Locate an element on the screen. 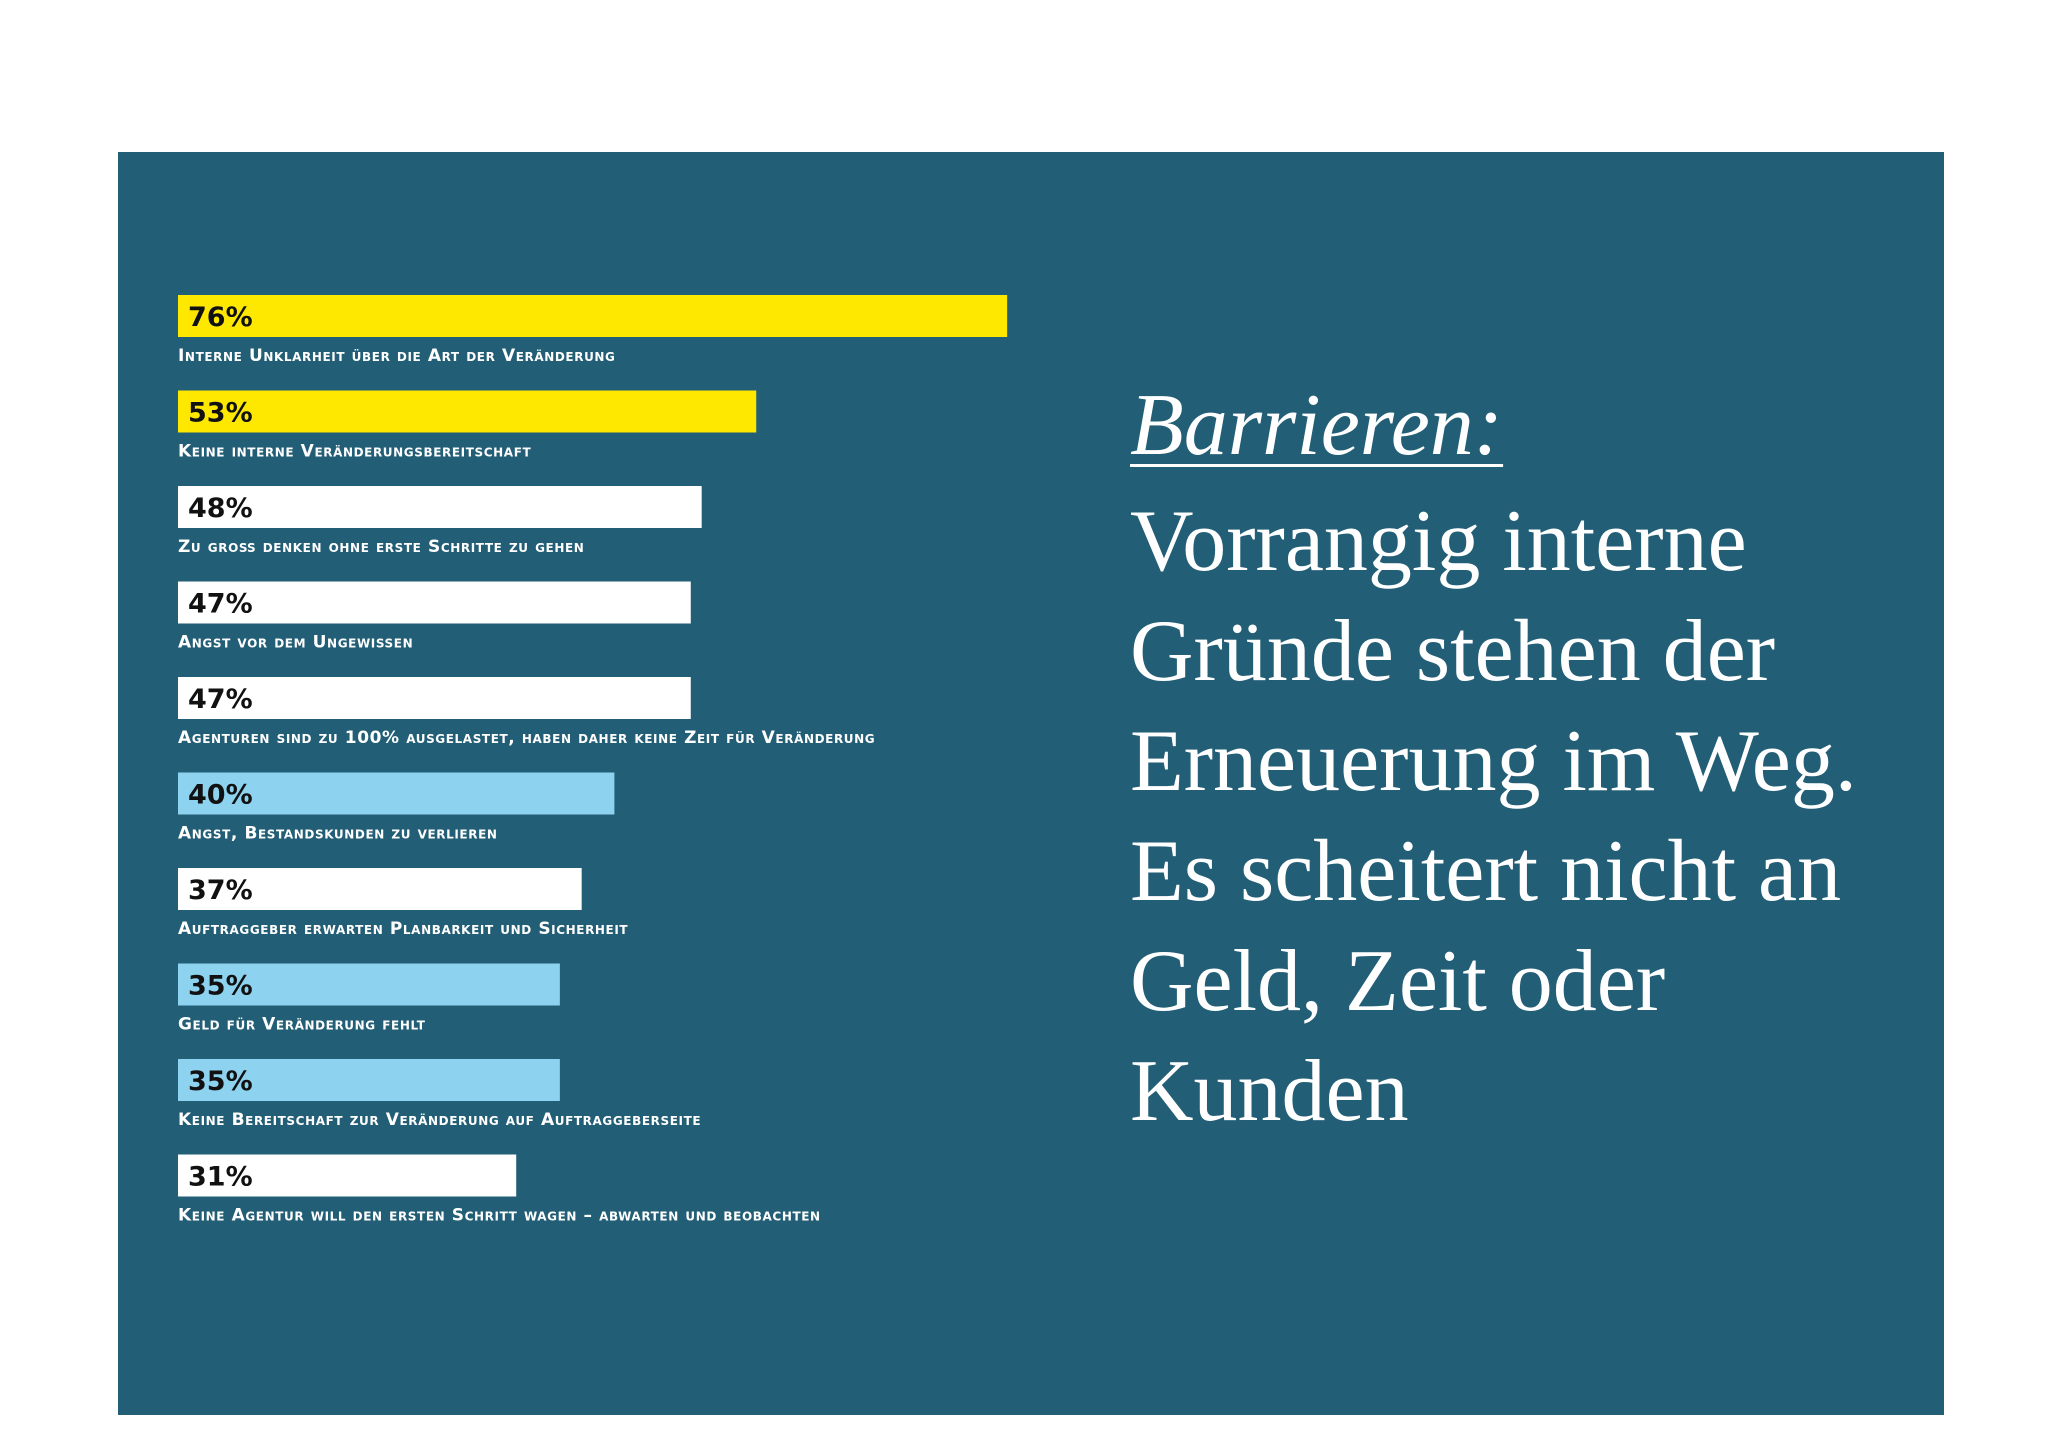  bar-value-label: 48% is located at coordinates (220, 508).